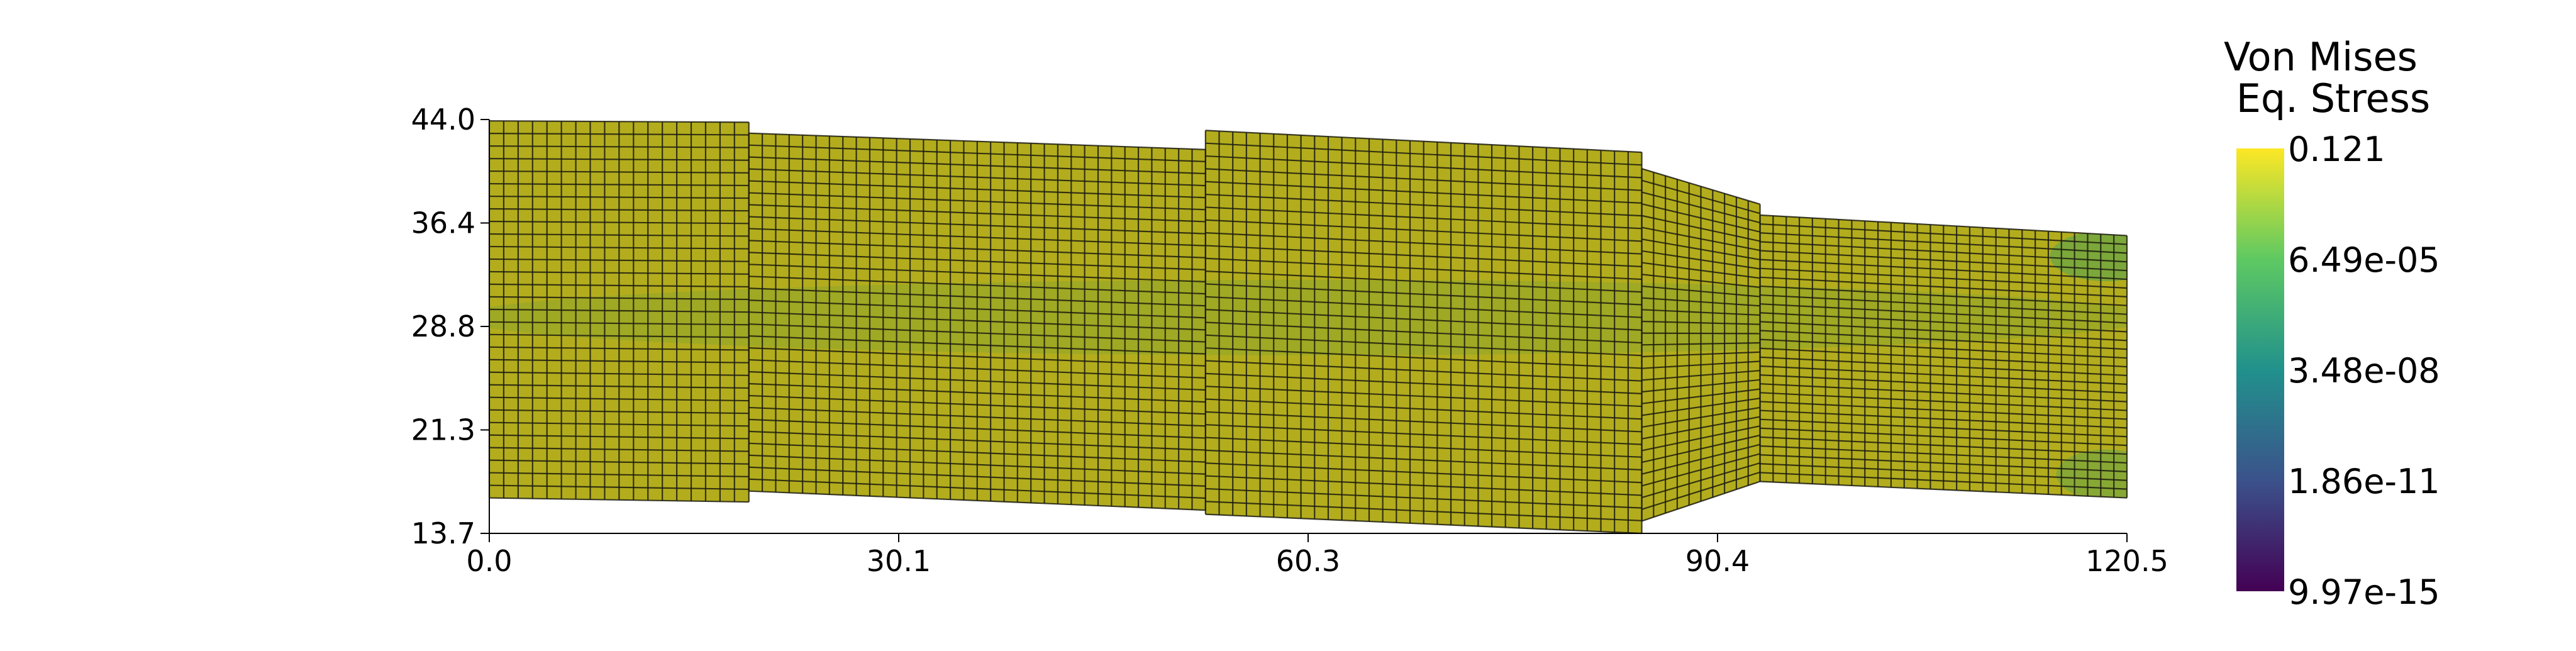 The image size is (2576, 651). I want to click on x-tick-label: 90.4, so click(1717, 561).